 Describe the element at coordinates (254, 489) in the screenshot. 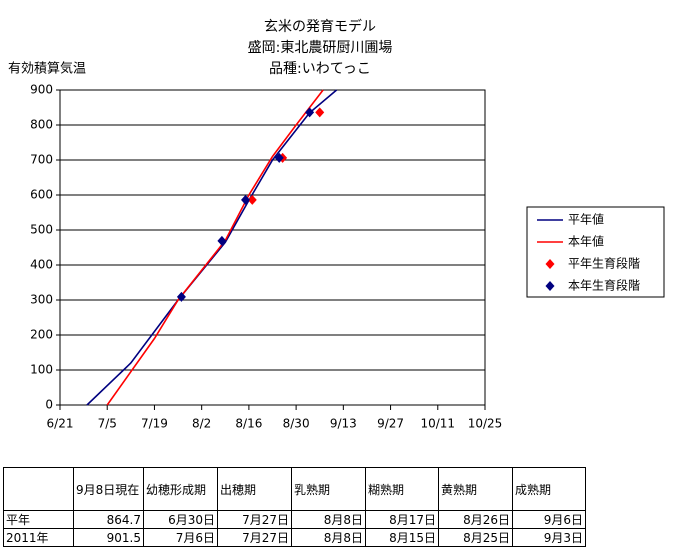

I see `table-cell: 出穂期` at that location.